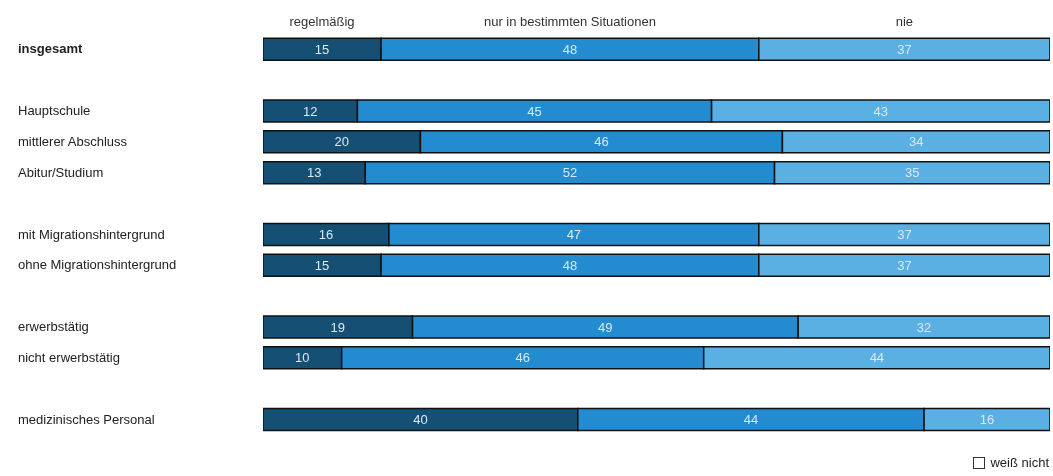 The height and width of the screenshot is (476, 1053). What do you see at coordinates (341, 142) in the screenshot?
I see `data-label: 20` at bounding box center [341, 142].